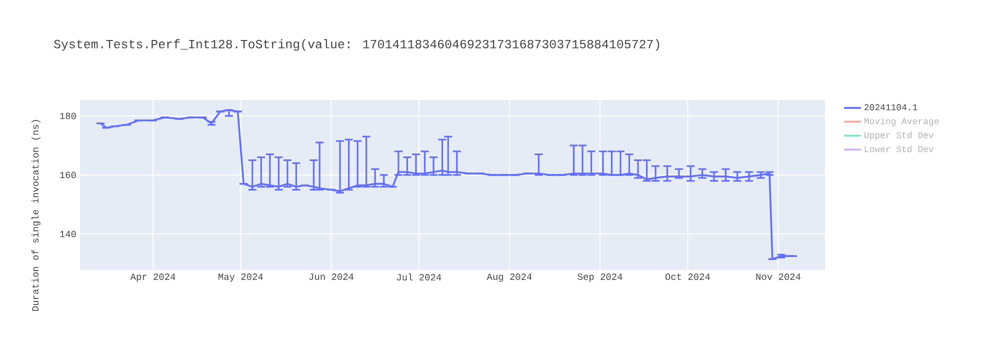 The height and width of the screenshot is (350, 1000). What do you see at coordinates (901, 122) in the screenshot?
I see `legend-label: Moving Average` at bounding box center [901, 122].